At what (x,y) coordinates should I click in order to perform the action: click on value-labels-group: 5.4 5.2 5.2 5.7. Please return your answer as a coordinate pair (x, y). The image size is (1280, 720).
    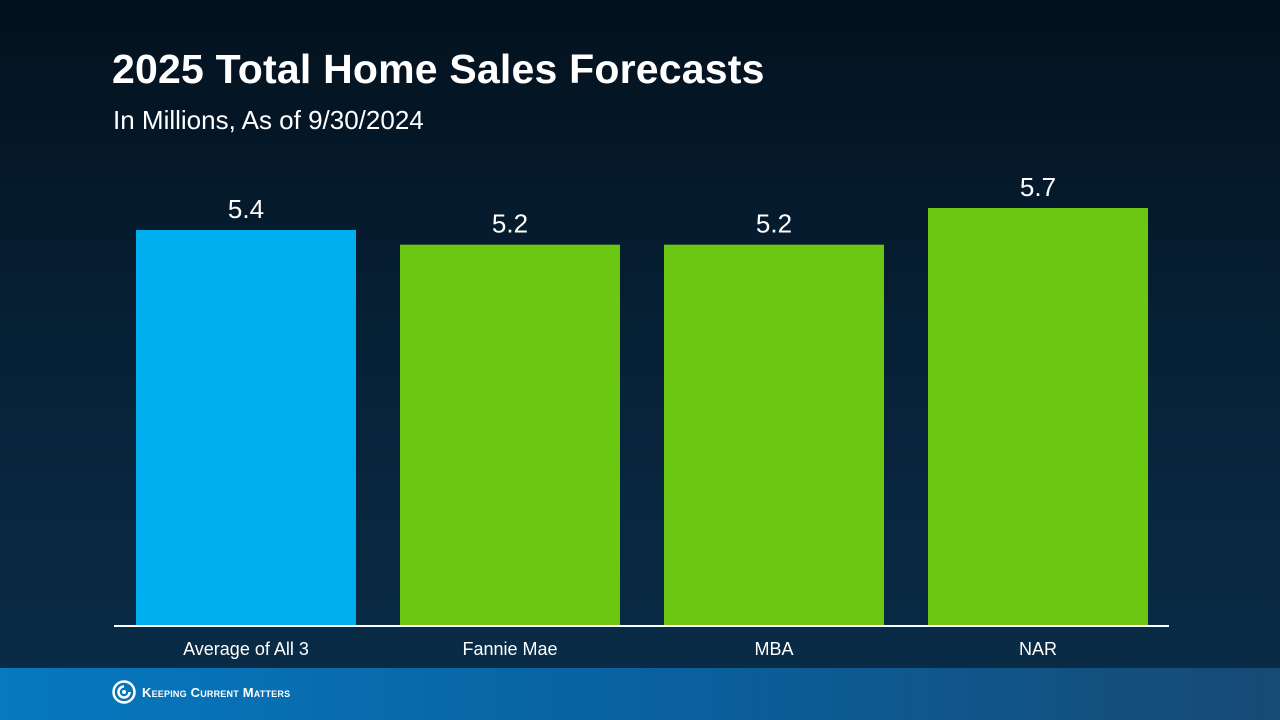
    Looking at the image, I should click on (642, 205).